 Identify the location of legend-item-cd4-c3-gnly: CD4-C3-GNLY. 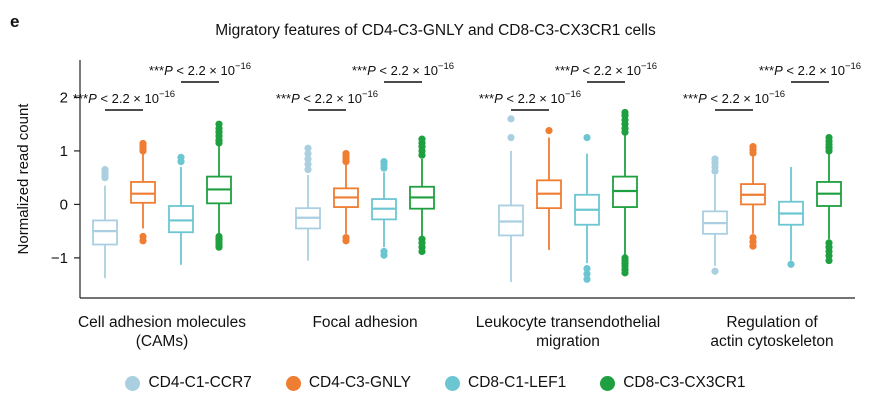
(348, 383).